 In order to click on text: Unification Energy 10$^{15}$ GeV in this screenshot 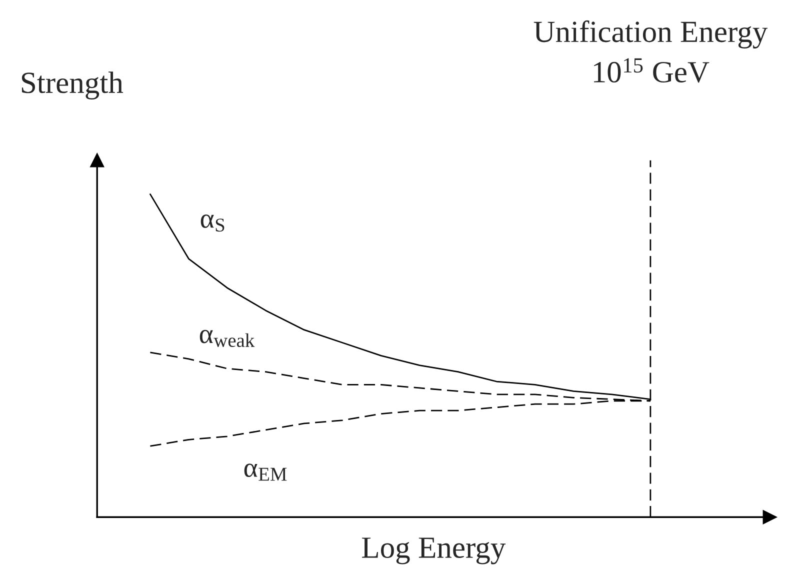, I will do `click(651, 51)`.